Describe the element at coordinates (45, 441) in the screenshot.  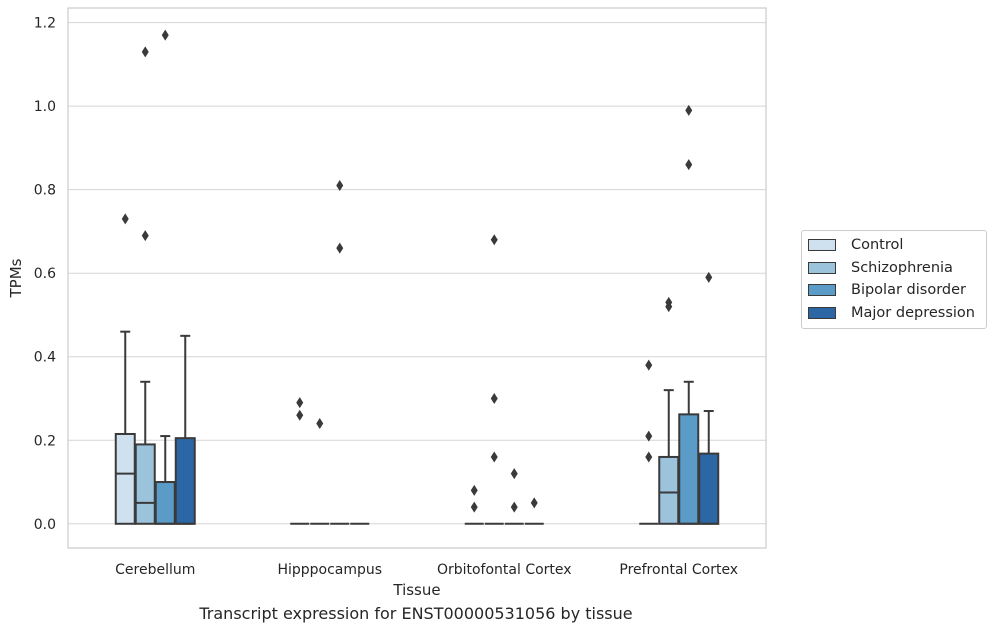
I see `y-tick-label: 0.2` at that location.